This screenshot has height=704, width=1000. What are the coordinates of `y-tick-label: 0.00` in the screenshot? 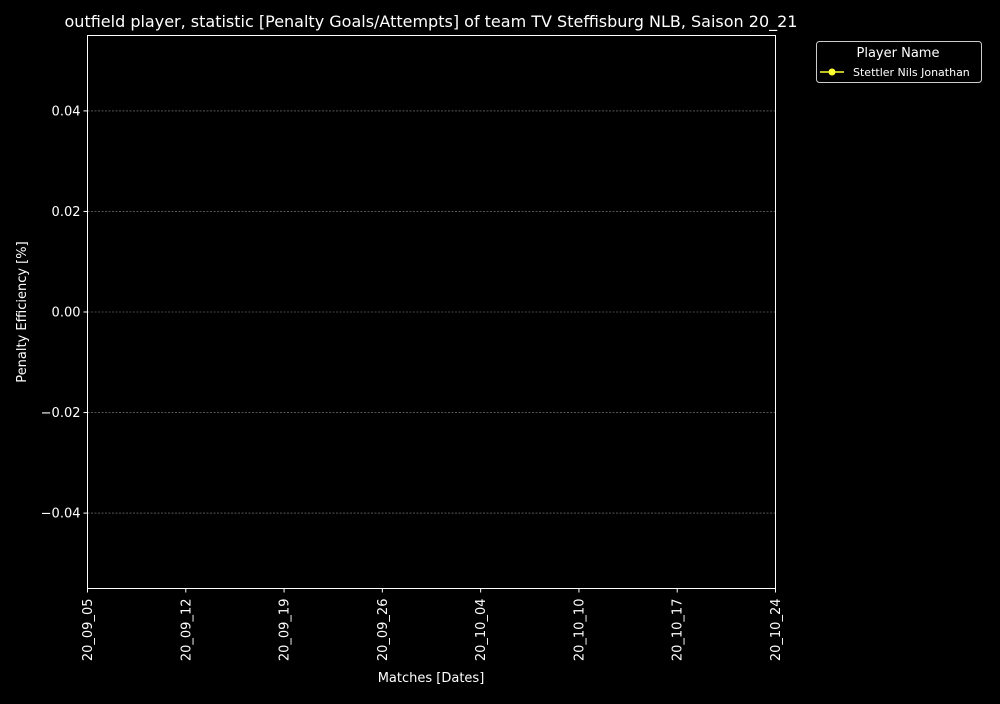 It's located at (66, 313).